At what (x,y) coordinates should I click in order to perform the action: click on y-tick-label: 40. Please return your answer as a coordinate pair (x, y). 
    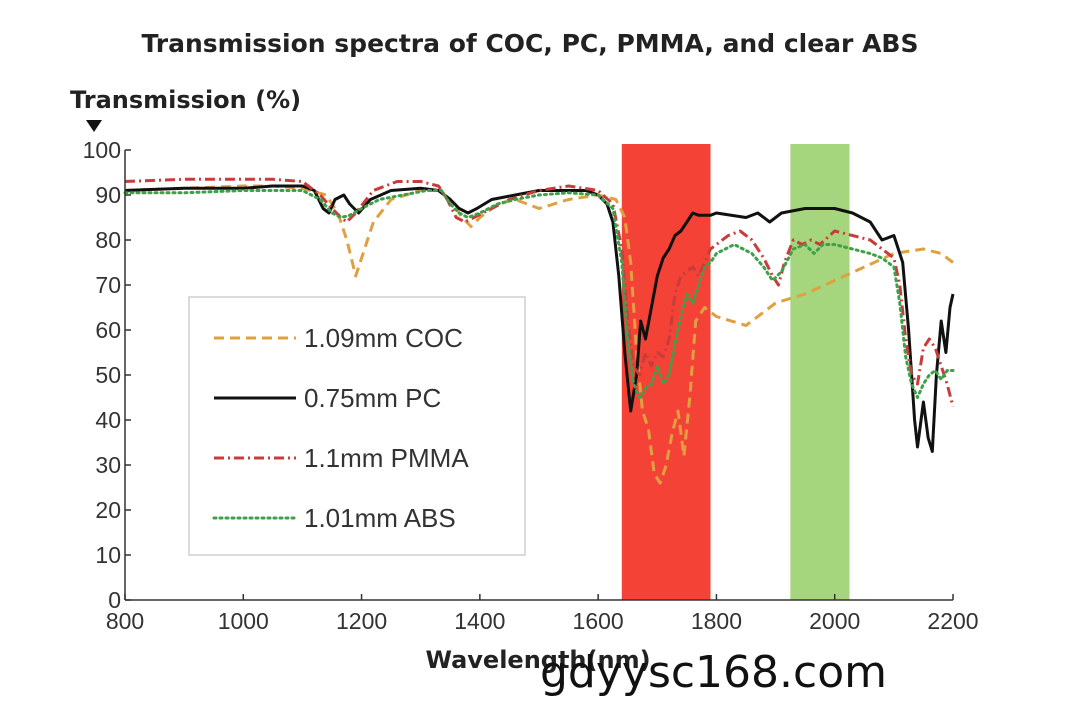
    Looking at the image, I should click on (108, 420).